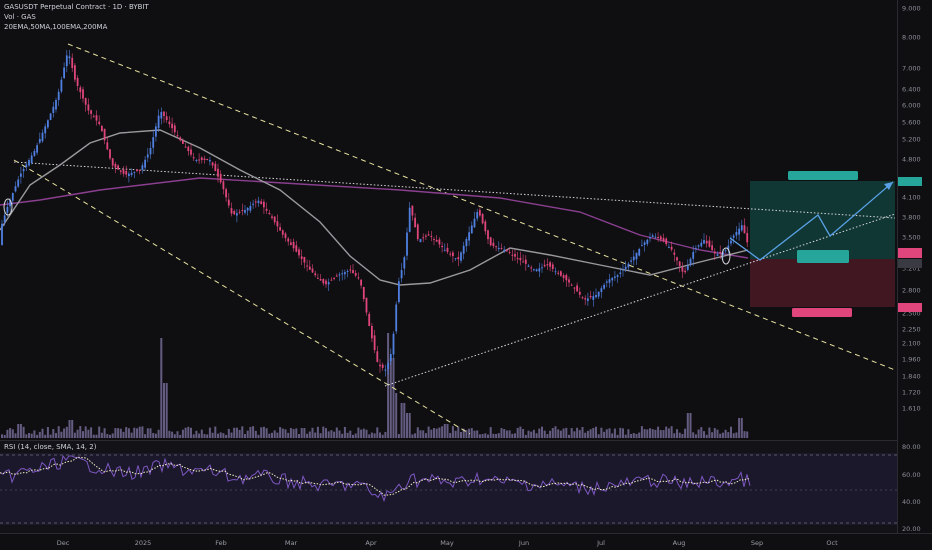  Describe the element at coordinates (56, 27) in the screenshot. I see `ma-legend: 20EMA,50MA,100EMA,200MA` at that location.